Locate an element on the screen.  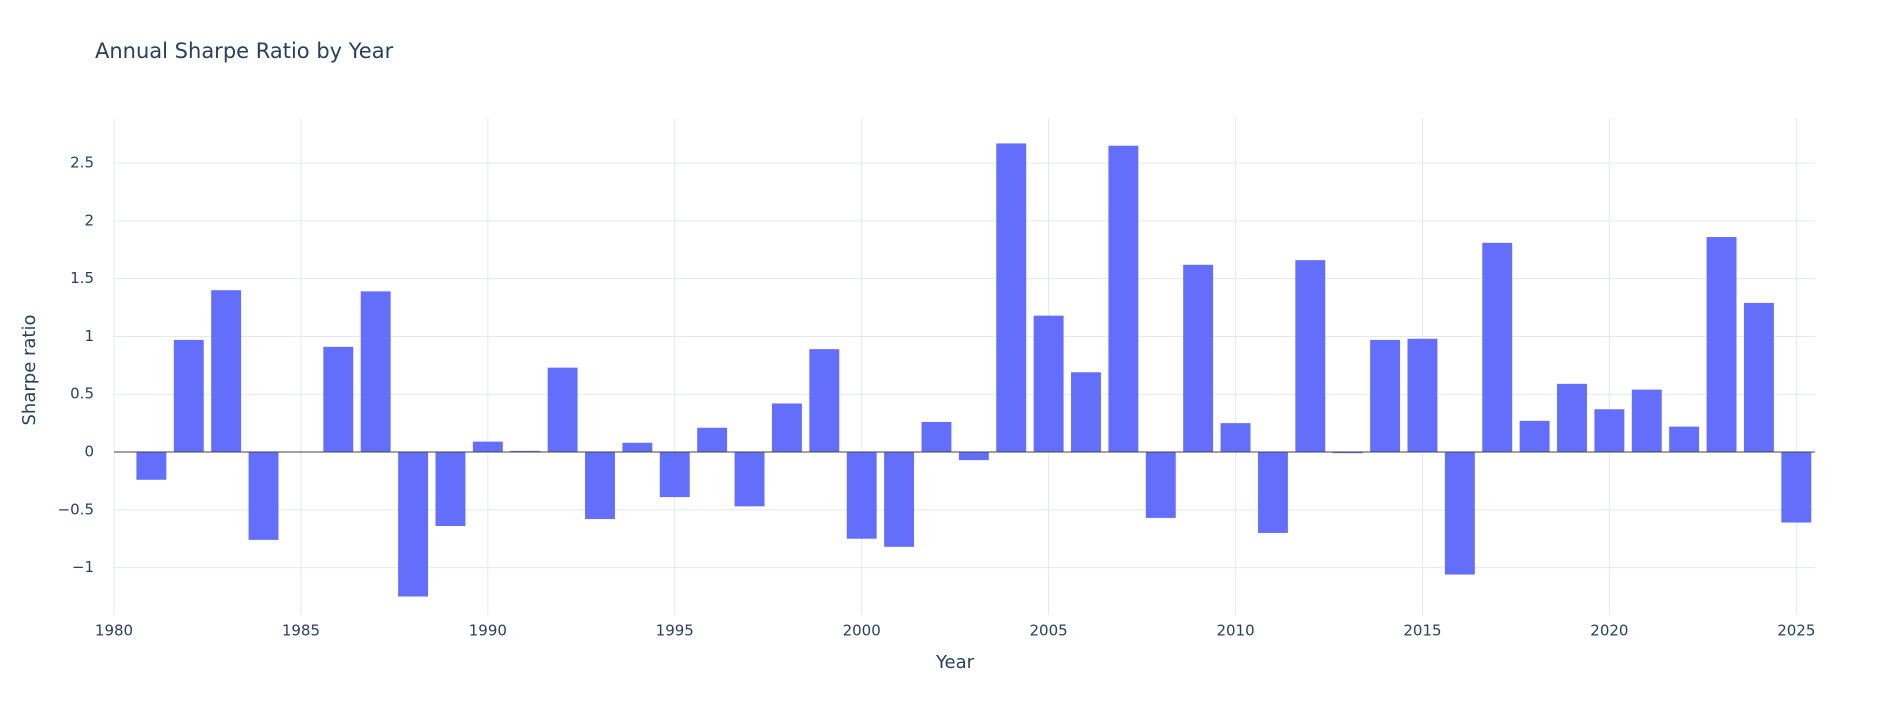
y-tick-label: 1 is located at coordinates (89, 336).